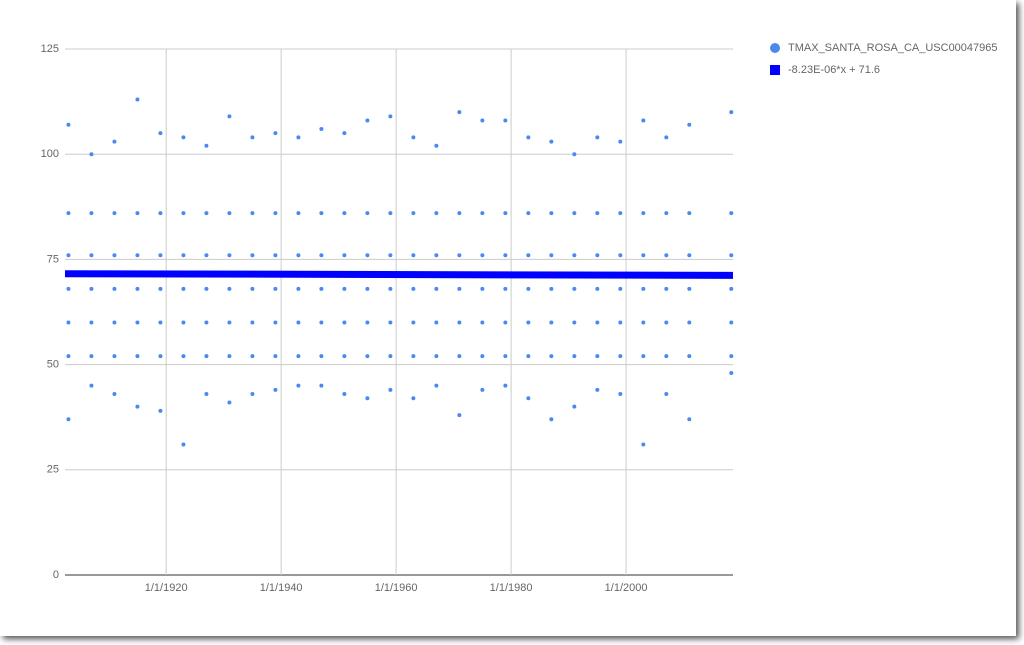 This screenshot has height=645, width=1024. I want to click on y-tick-label: 0, so click(56, 575).